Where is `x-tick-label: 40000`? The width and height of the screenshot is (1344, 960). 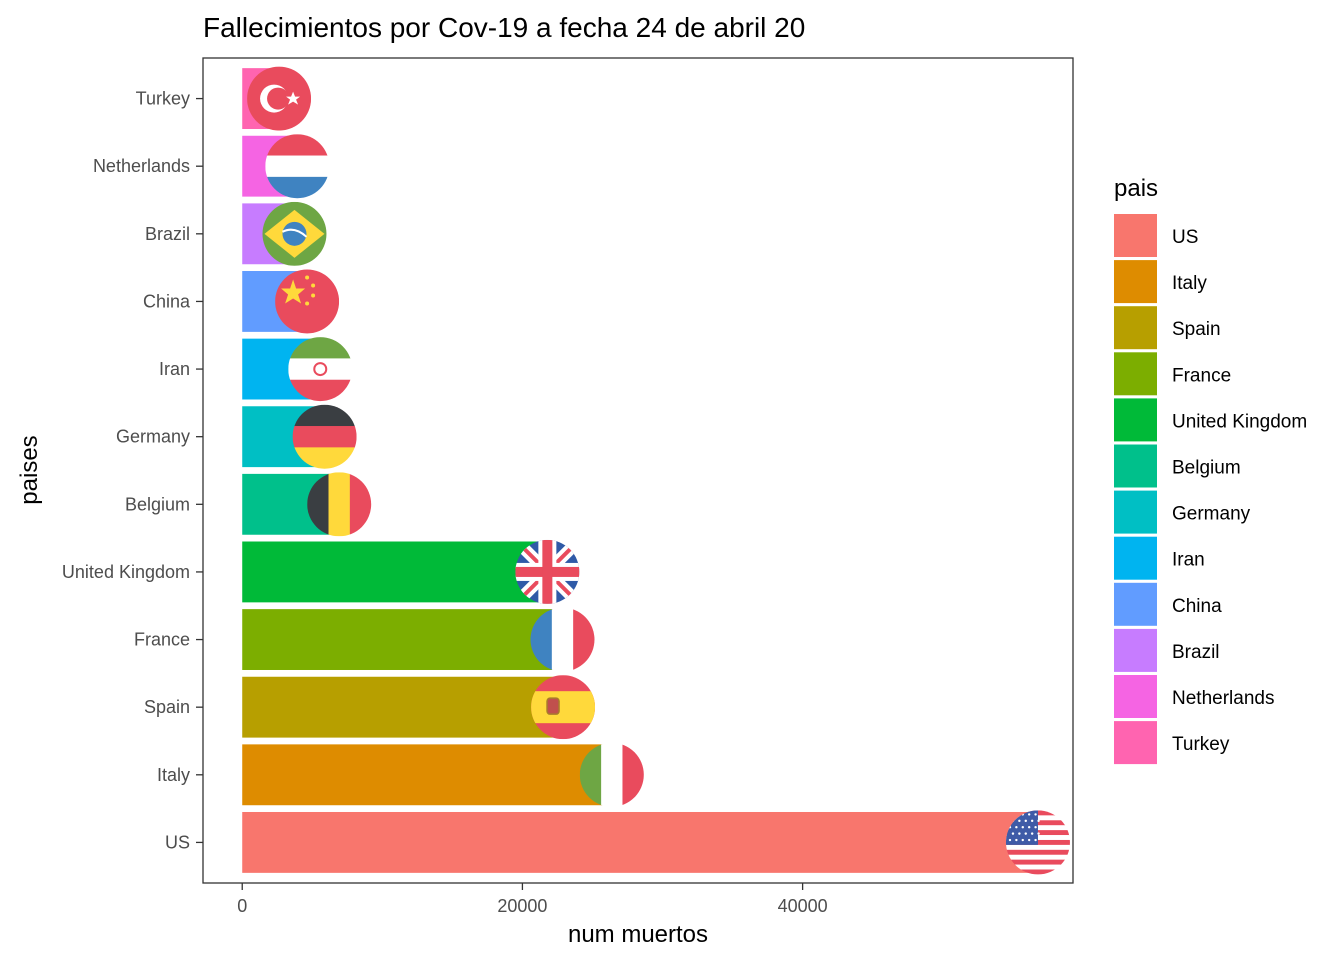 x-tick-label: 40000 is located at coordinates (803, 906).